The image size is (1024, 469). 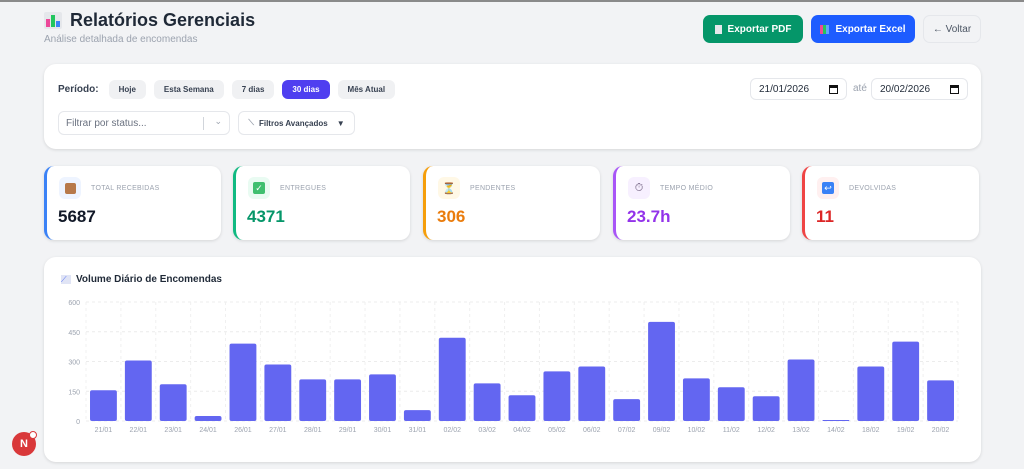 I want to click on check-icon: ✓, so click(x=259, y=188).